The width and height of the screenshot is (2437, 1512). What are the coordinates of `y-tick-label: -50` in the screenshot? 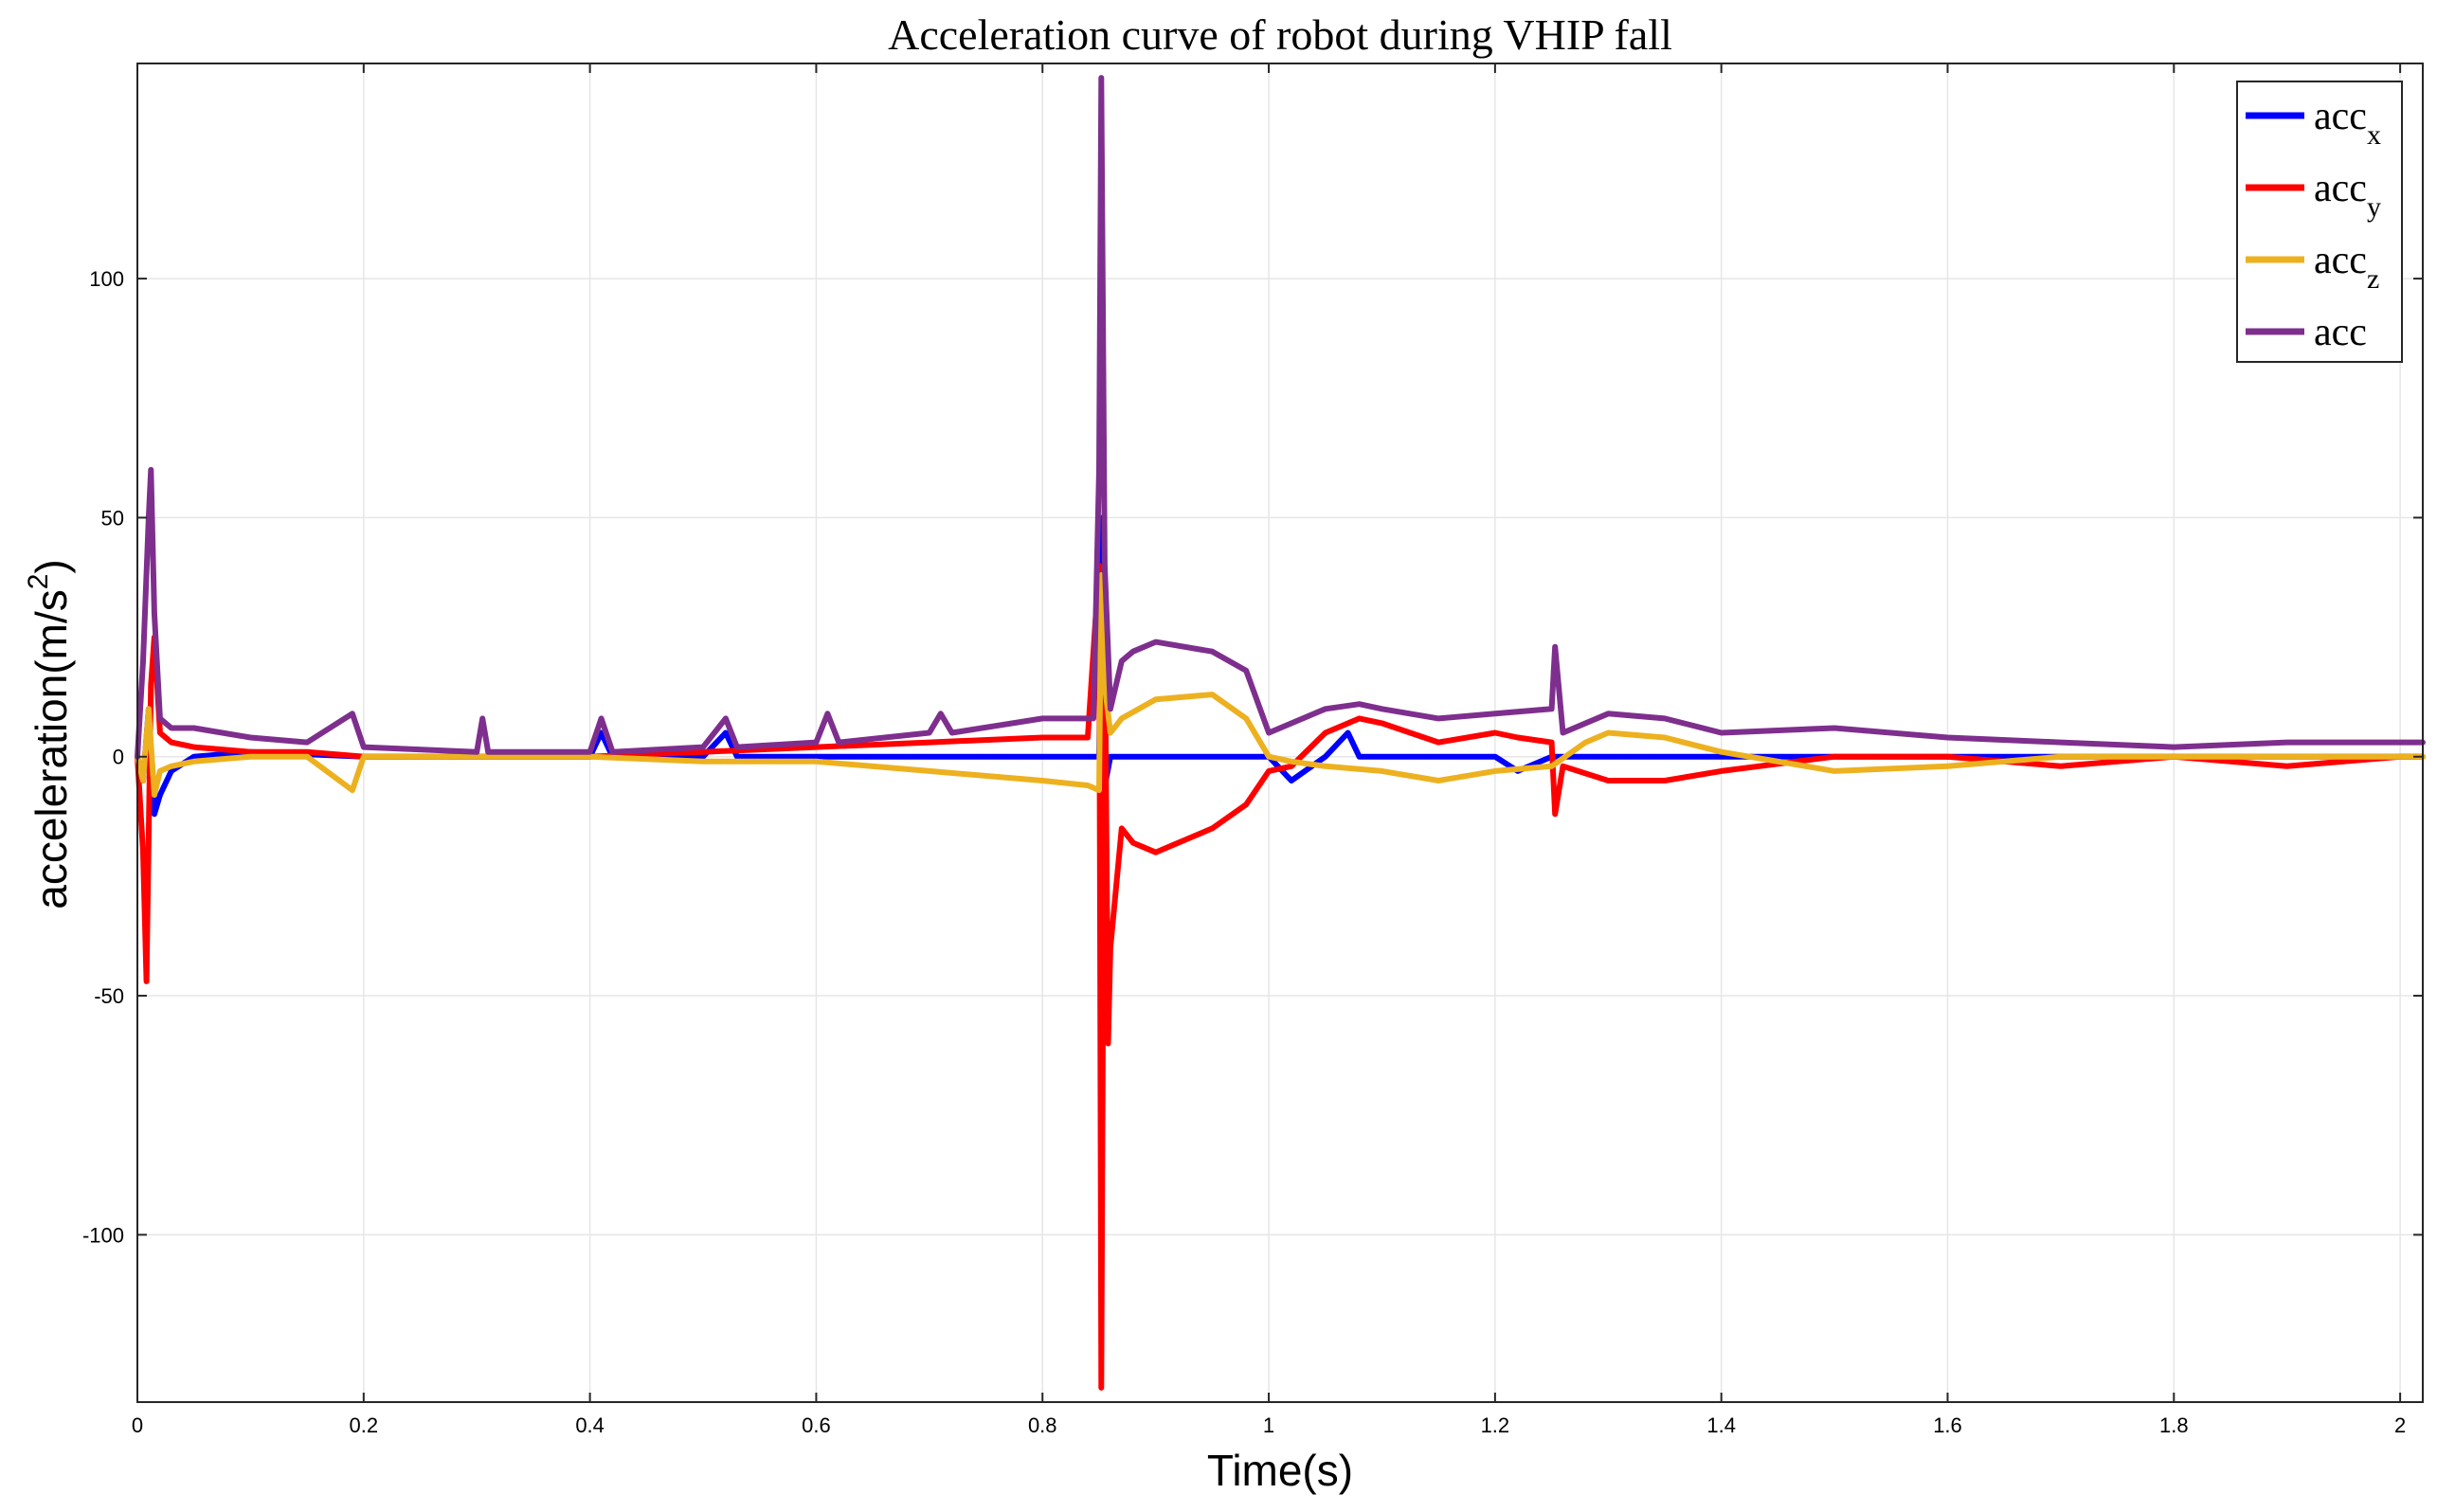 It's located at (109, 996).